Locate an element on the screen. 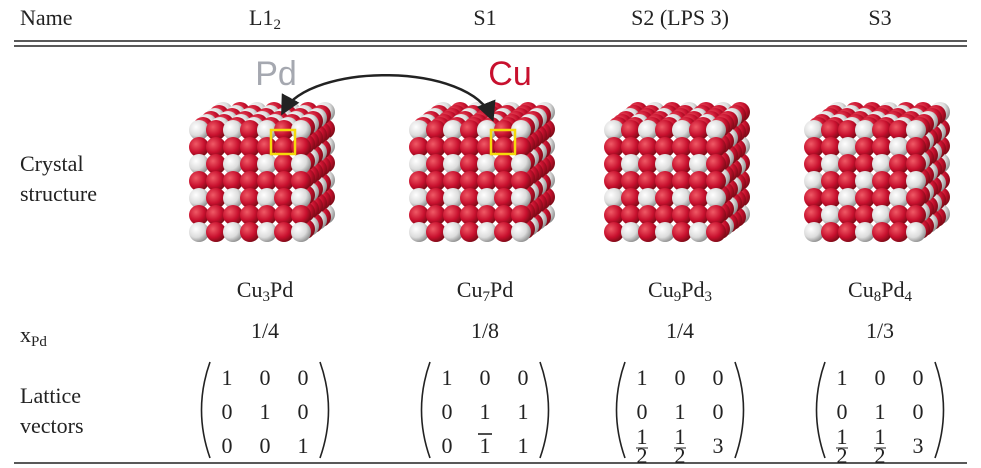  text-part: Pd is located at coordinates (892, 289).